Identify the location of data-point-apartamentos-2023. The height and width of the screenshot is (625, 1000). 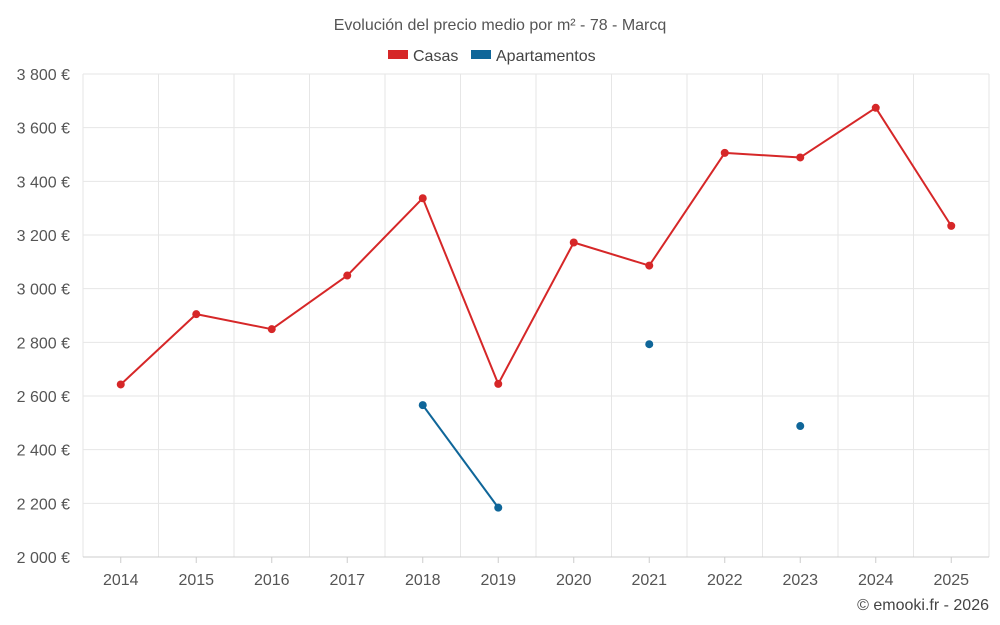
(800, 426).